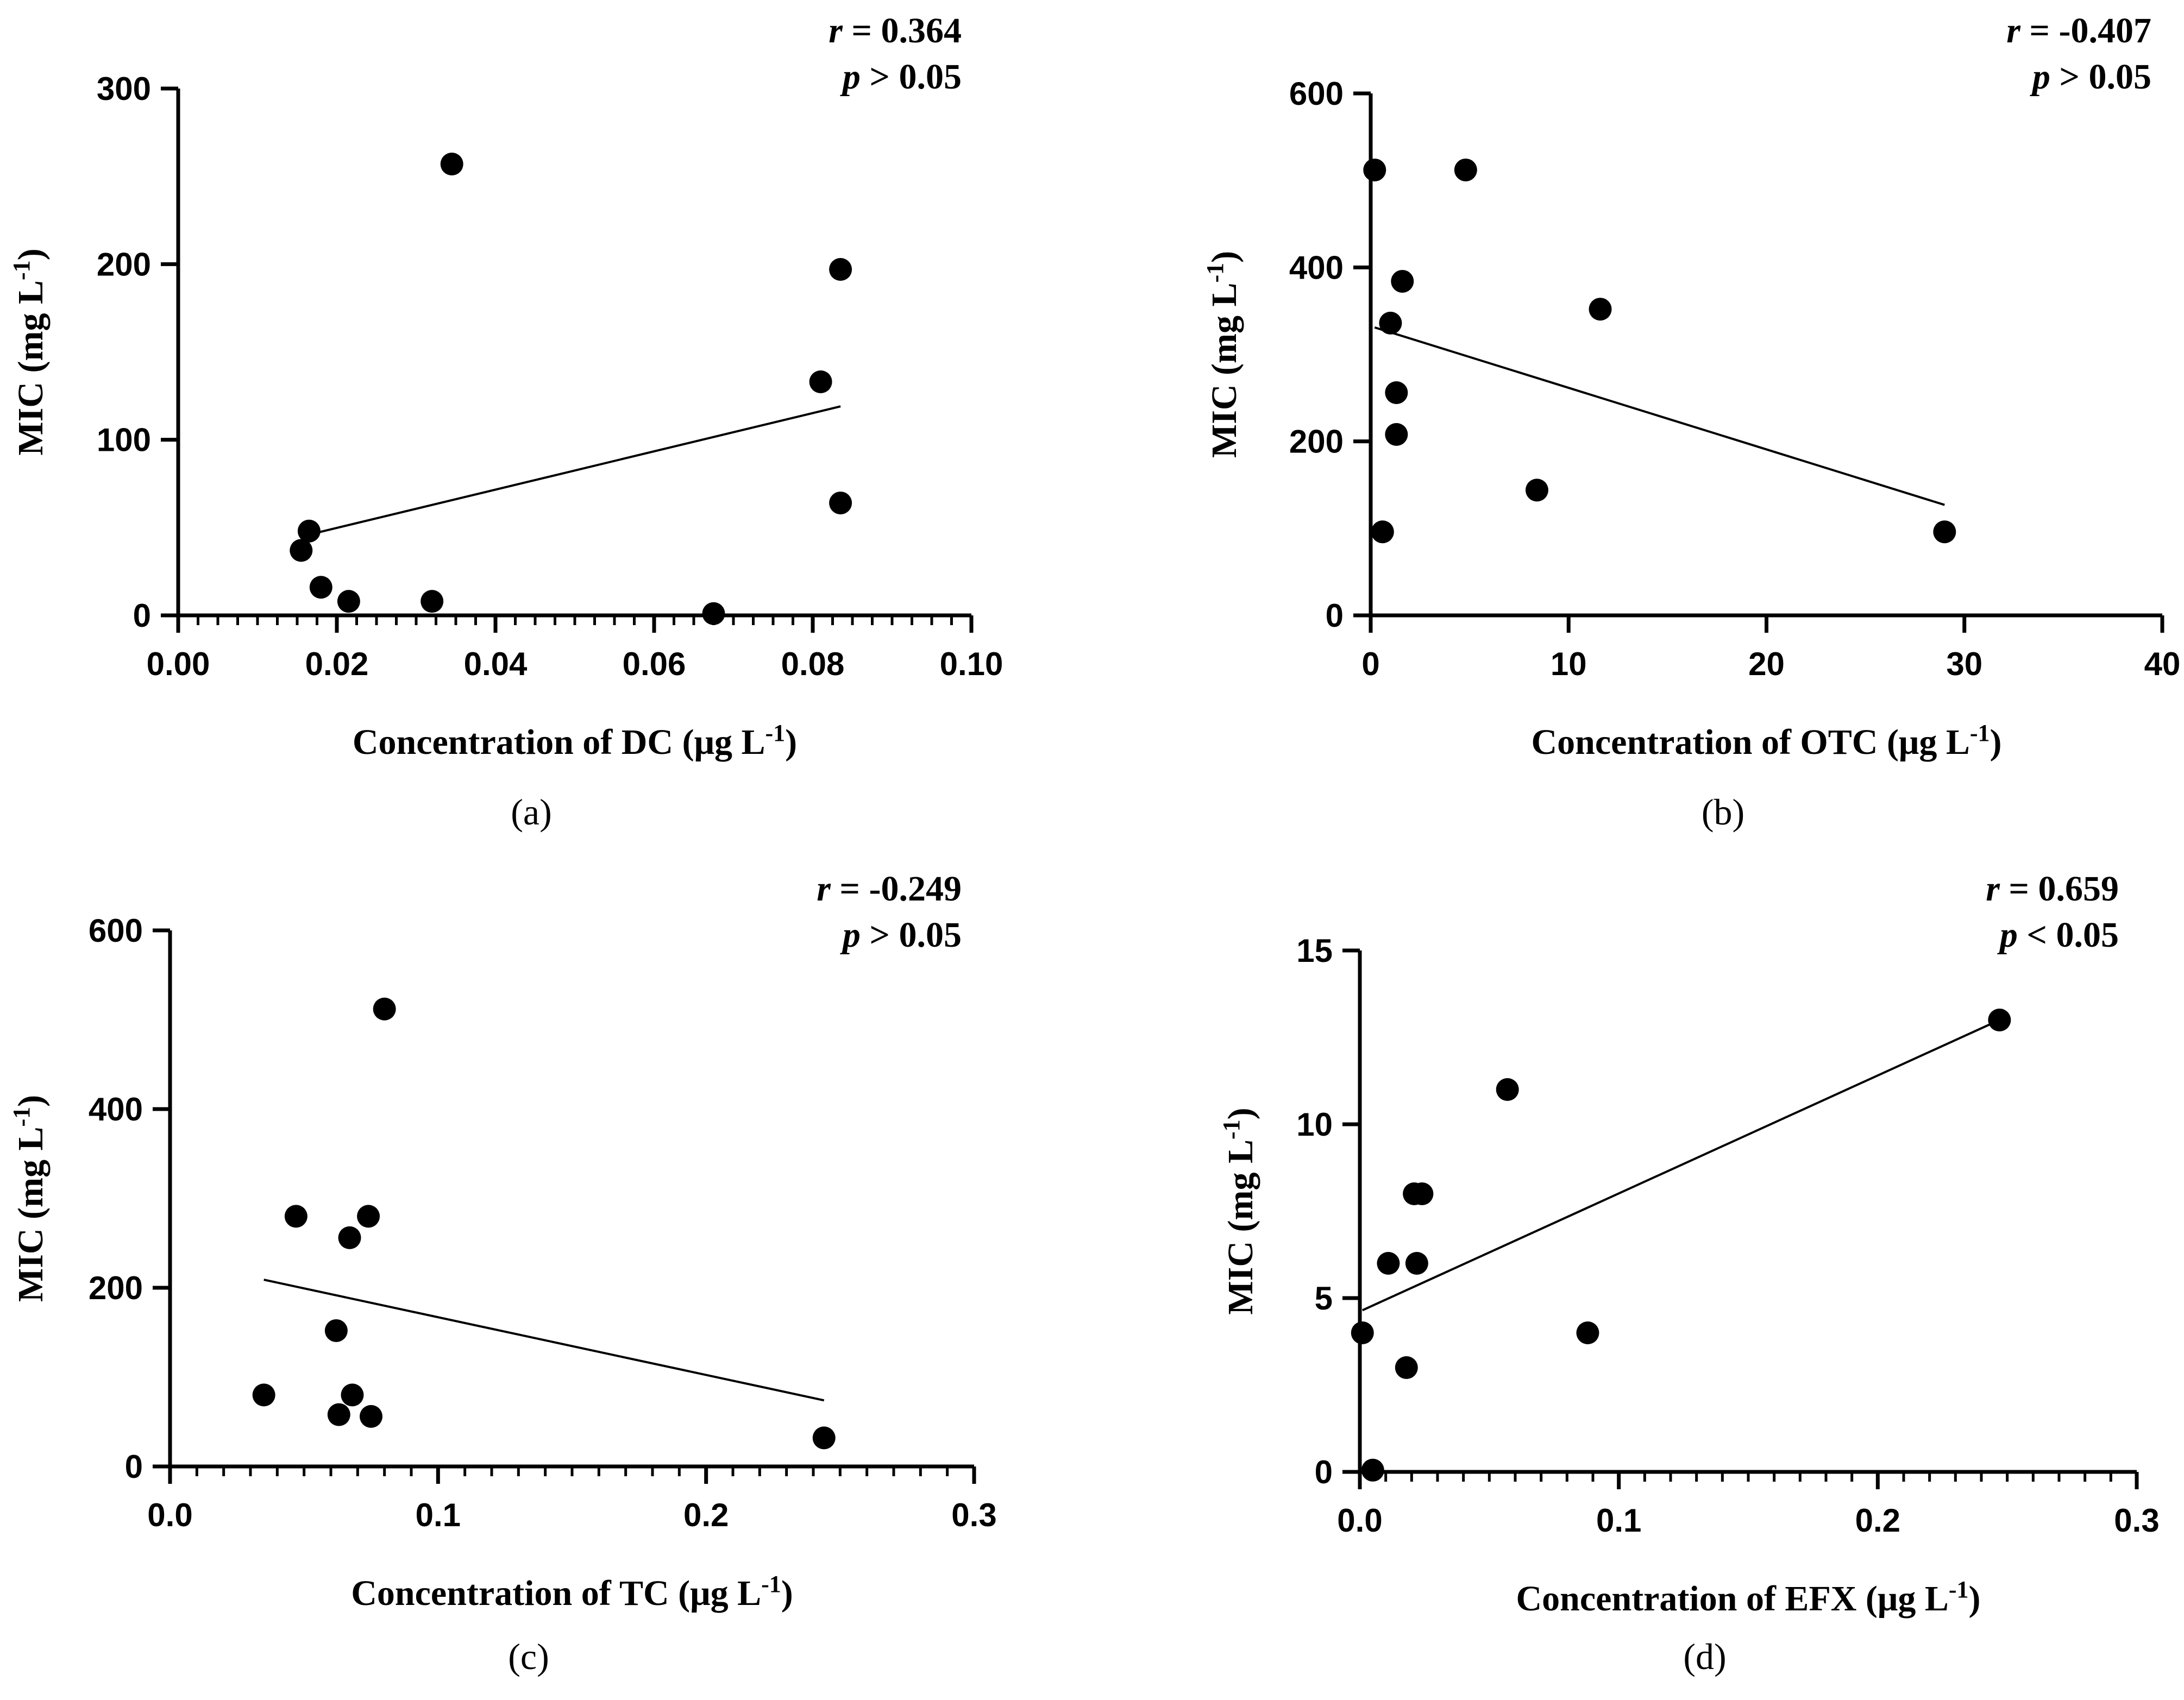 This screenshot has width=2184, height=1700. I want to click on x-tick-label: 40, so click(2162, 664).